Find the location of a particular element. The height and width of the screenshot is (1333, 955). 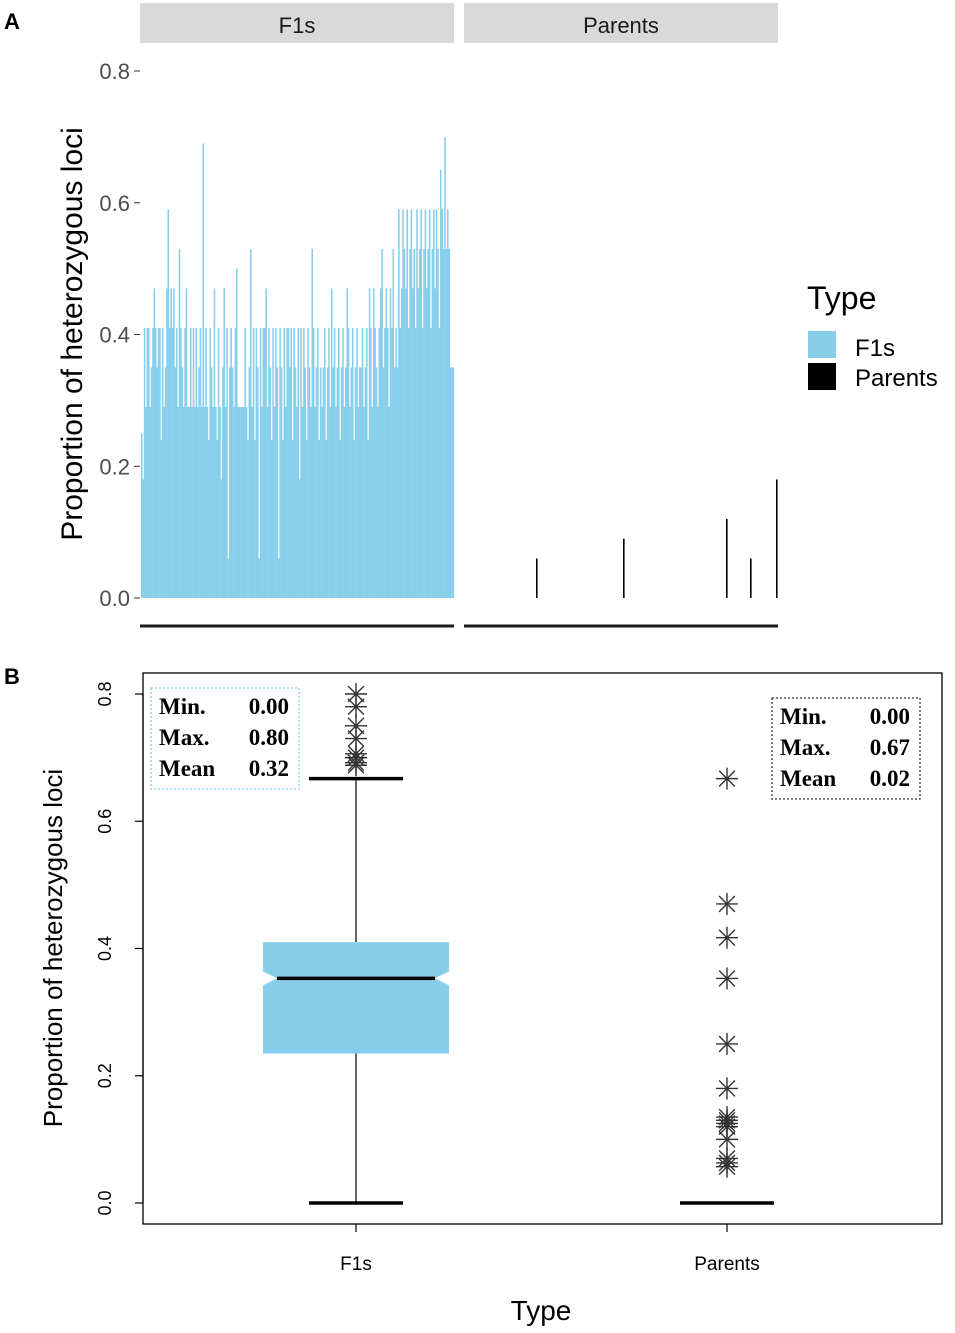

stats-f1s-mean-value: 0.32 is located at coordinates (269, 768).